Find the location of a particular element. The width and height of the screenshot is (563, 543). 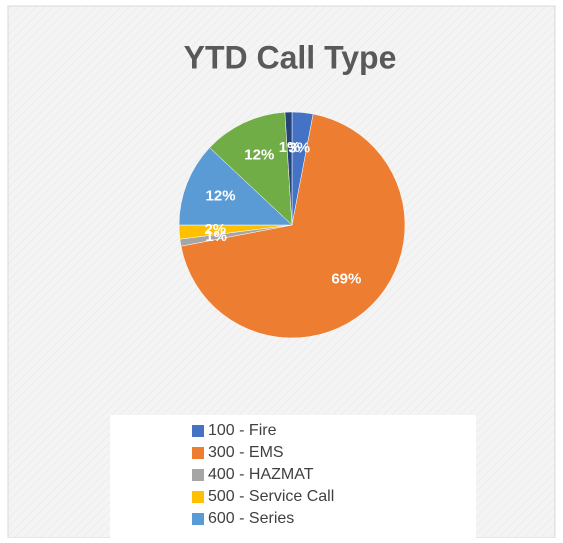

legend-label: 100 - Fire is located at coordinates (242, 430).